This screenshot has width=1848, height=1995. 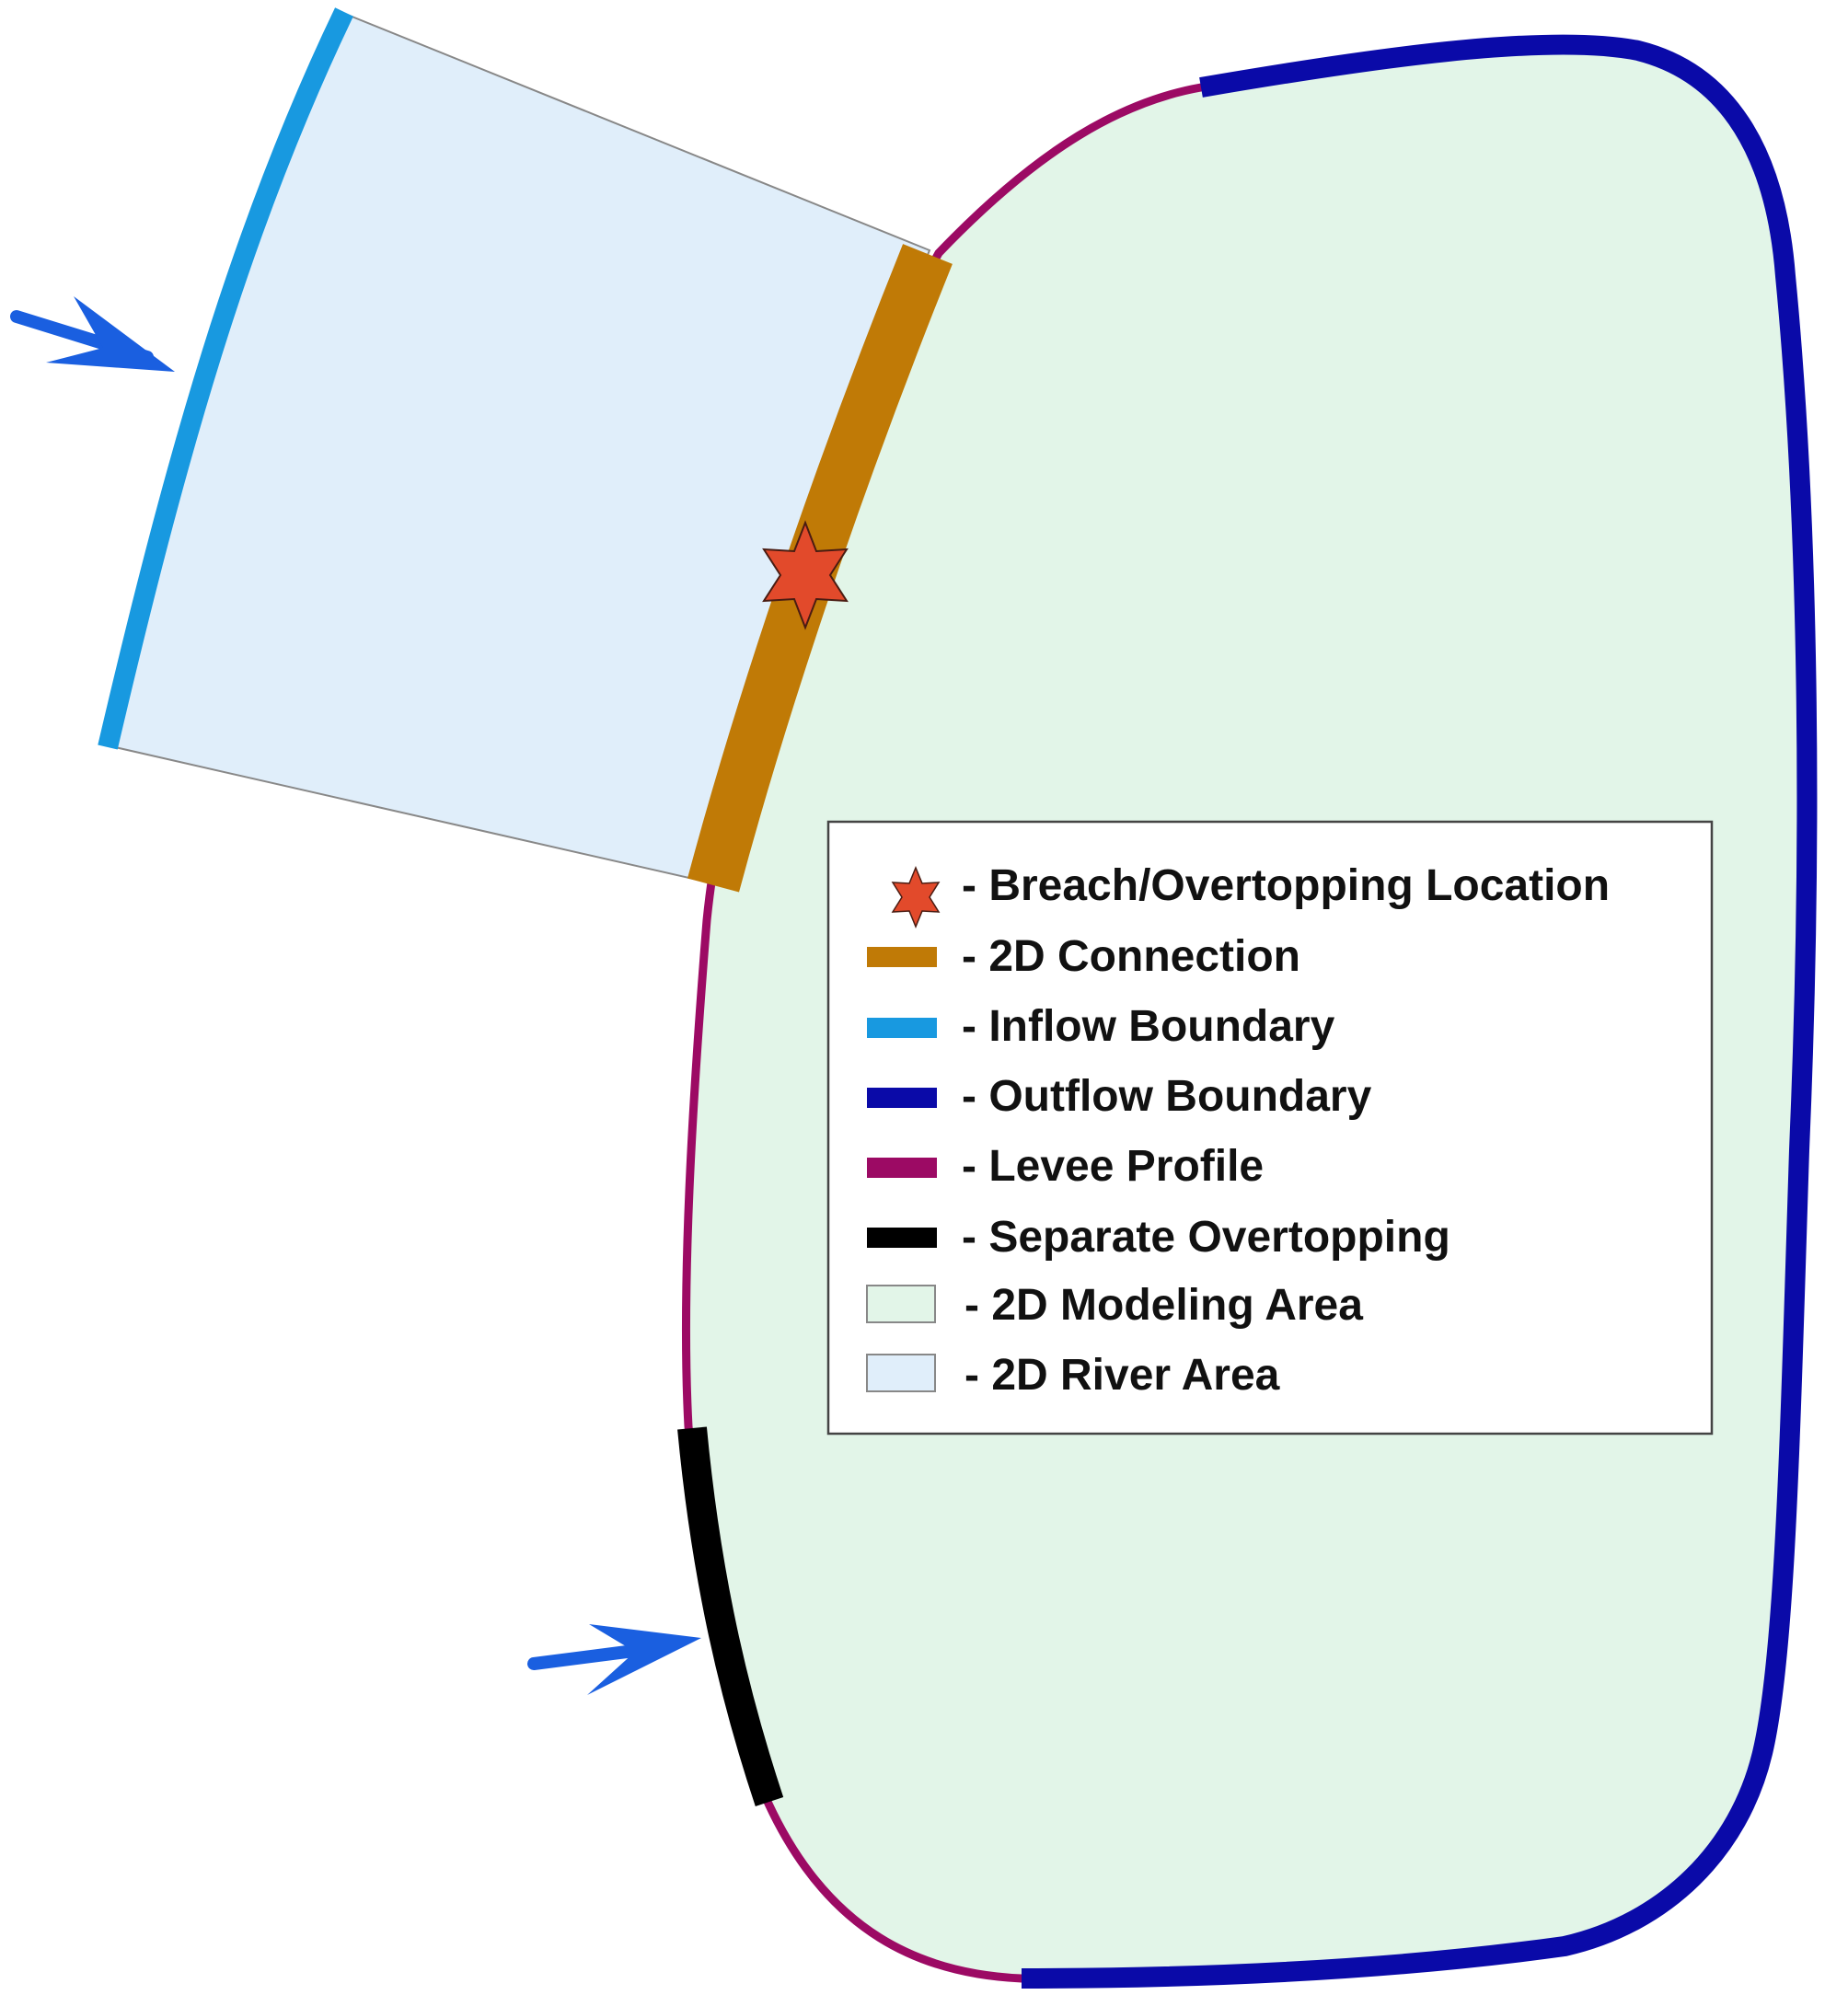 I want to click on legend-item: - Inflow Boundary, so click(x=1101, y=1026).